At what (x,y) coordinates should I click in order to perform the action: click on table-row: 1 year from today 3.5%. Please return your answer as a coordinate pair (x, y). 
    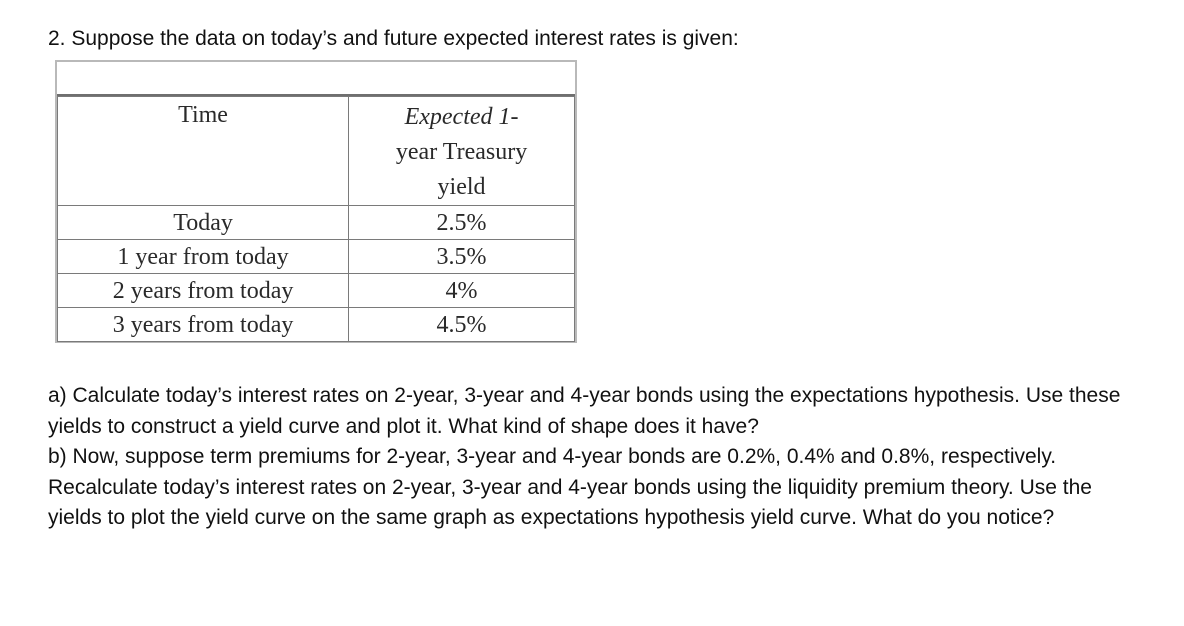
    Looking at the image, I should click on (315, 256).